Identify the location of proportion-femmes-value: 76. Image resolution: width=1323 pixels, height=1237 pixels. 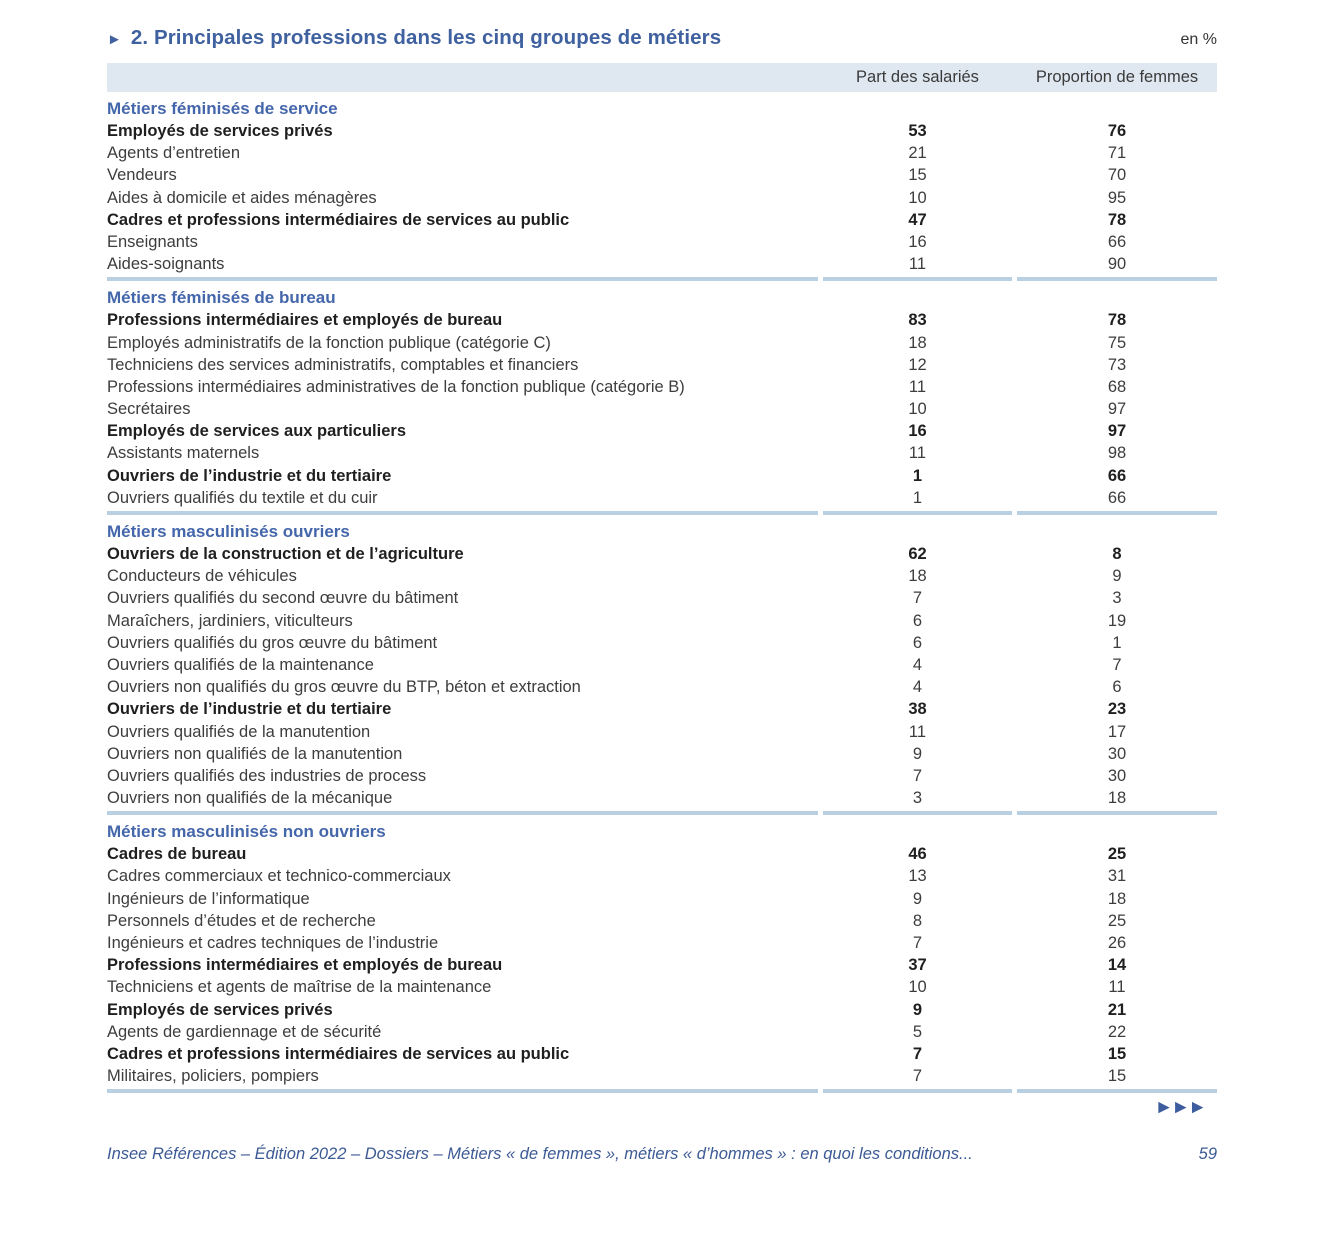
(1117, 131).